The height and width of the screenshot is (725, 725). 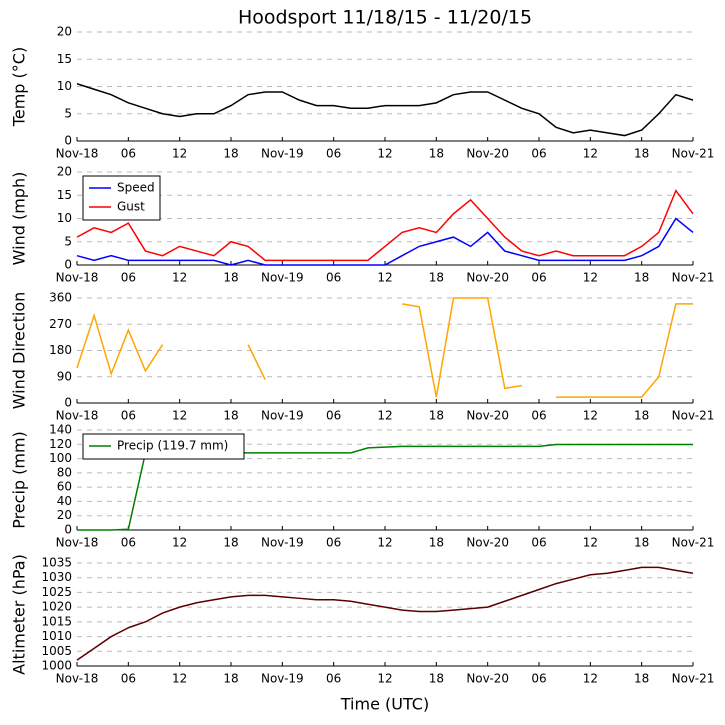 I want to click on chart-title: Hoodsport 11/18/15 - 11/20/15, so click(x=385, y=18).